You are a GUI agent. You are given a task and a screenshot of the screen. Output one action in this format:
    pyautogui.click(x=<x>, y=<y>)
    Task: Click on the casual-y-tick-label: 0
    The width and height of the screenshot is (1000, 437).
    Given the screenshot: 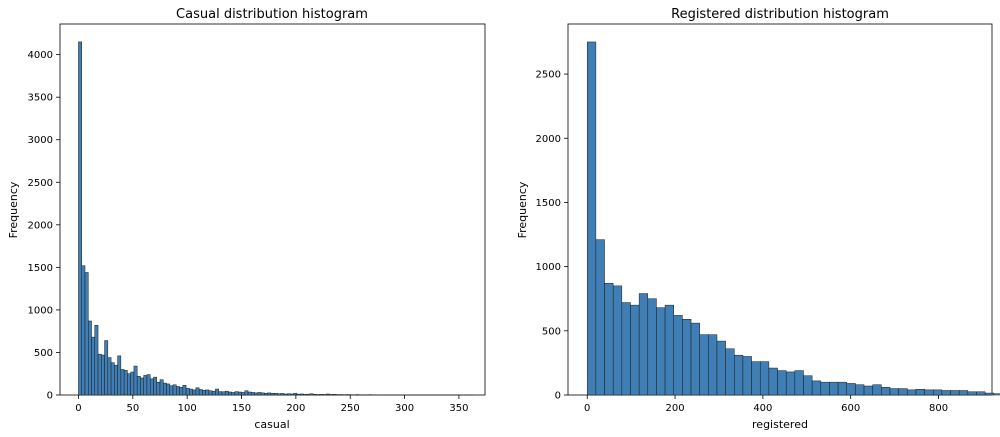 What is the action you would take?
    pyautogui.click(x=50, y=396)
    